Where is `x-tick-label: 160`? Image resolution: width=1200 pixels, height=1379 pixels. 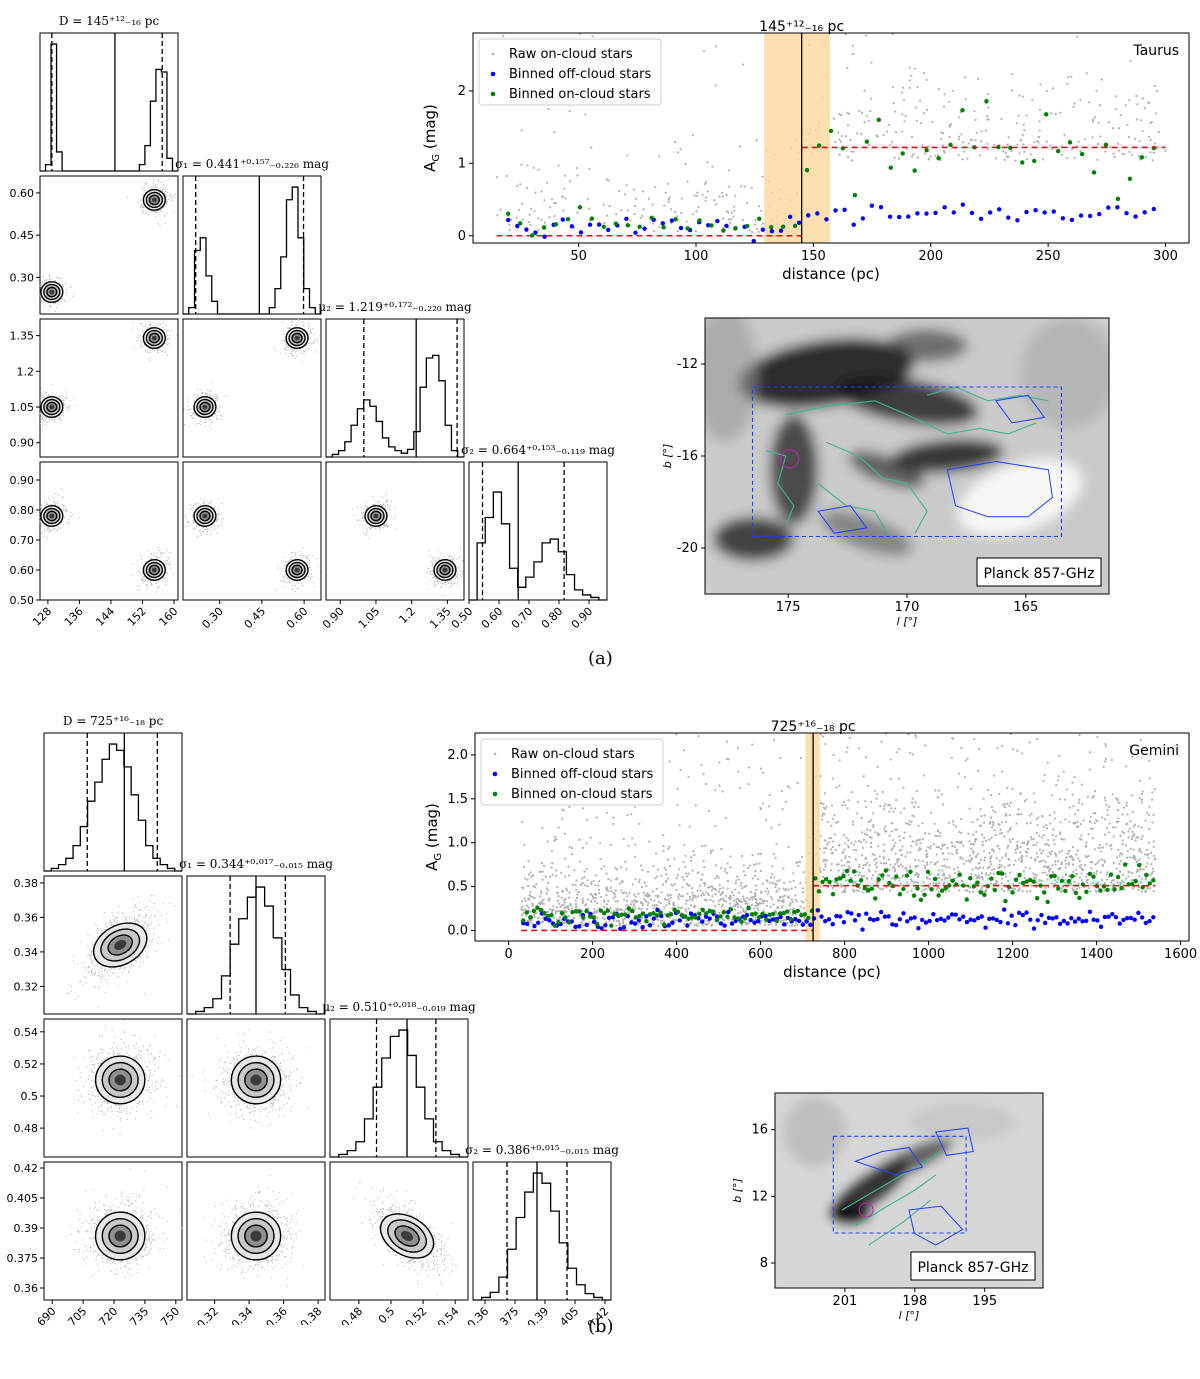 x-tick-label: 160 is located at coordinates (168, 617).